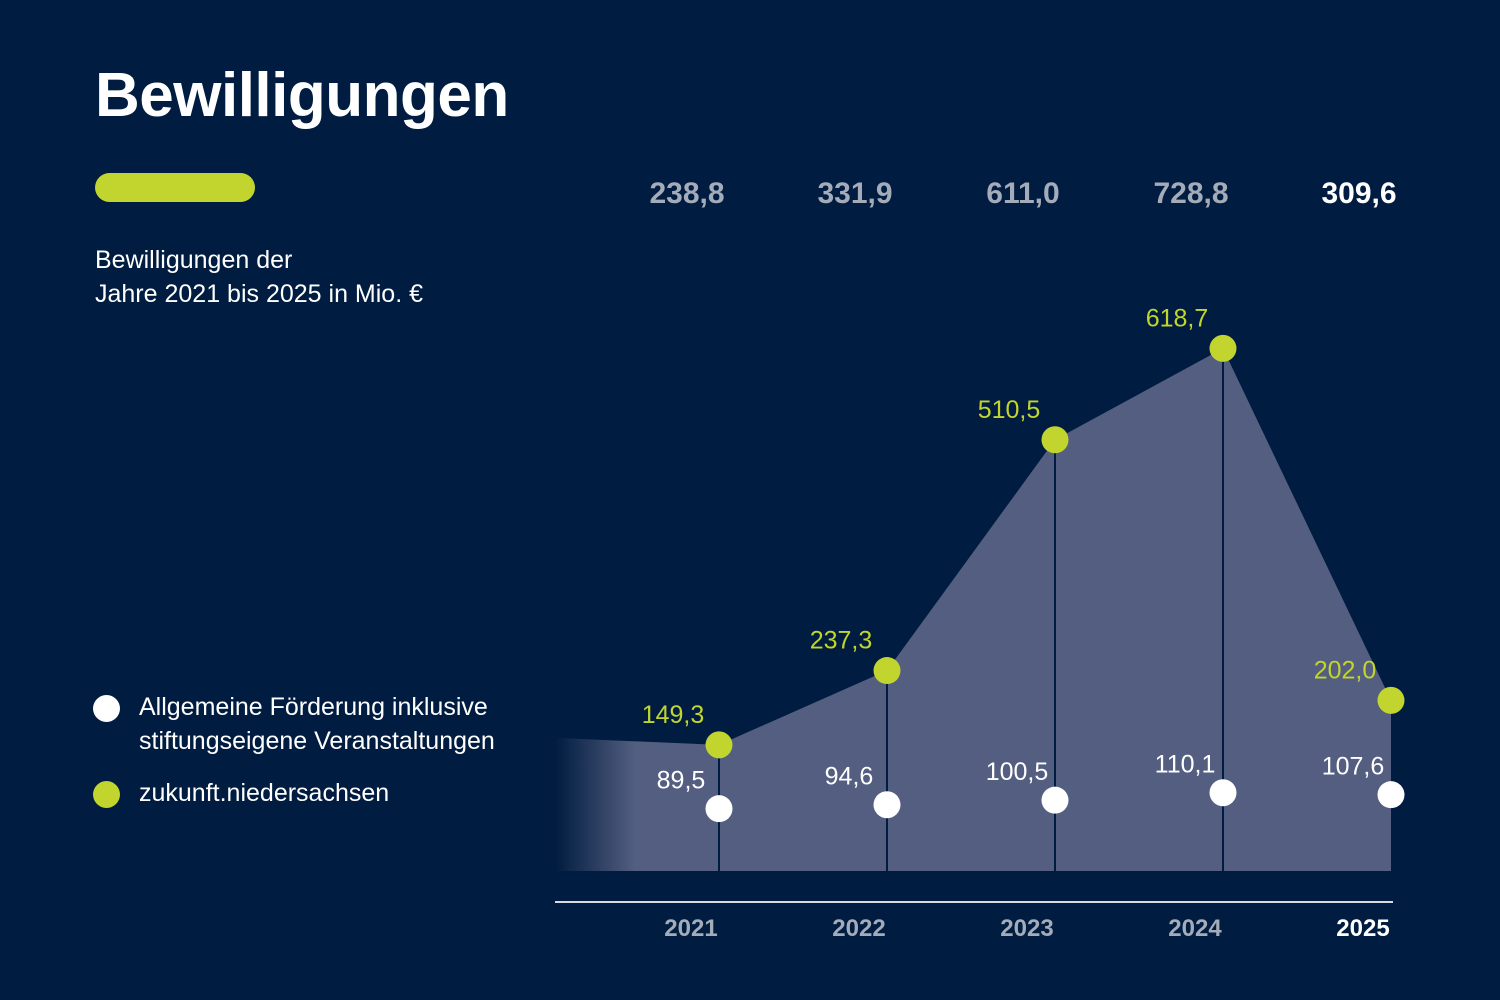 This screenshot has width=1500, height=1000. Describe the element at coordinates (264, 793) in the screenshot. I see `legend-label: zukunft.niedersachsen` at that location.